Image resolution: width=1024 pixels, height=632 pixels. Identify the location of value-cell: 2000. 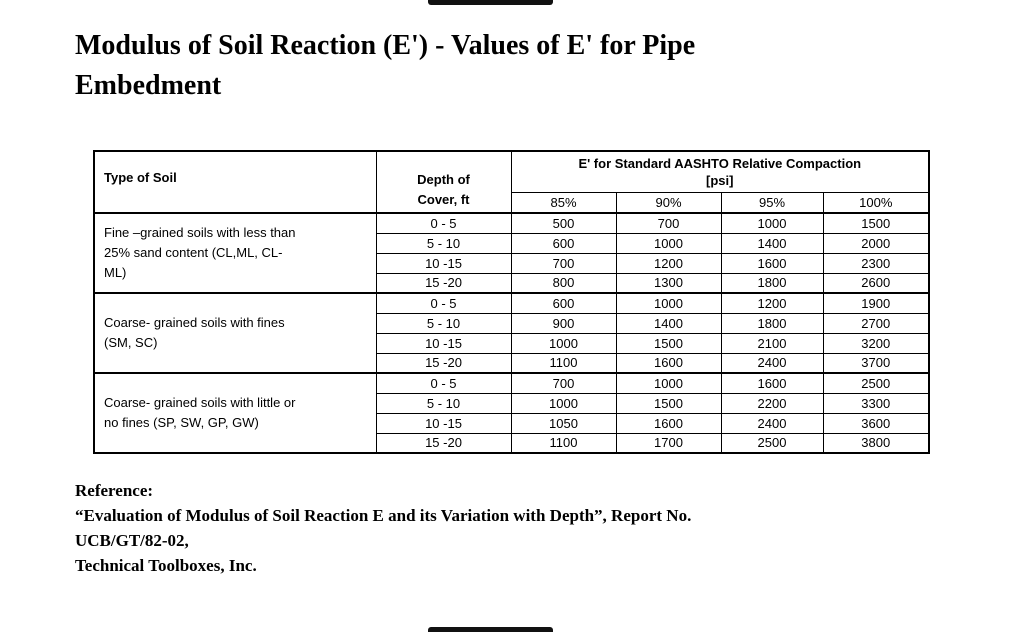
(876, 243).